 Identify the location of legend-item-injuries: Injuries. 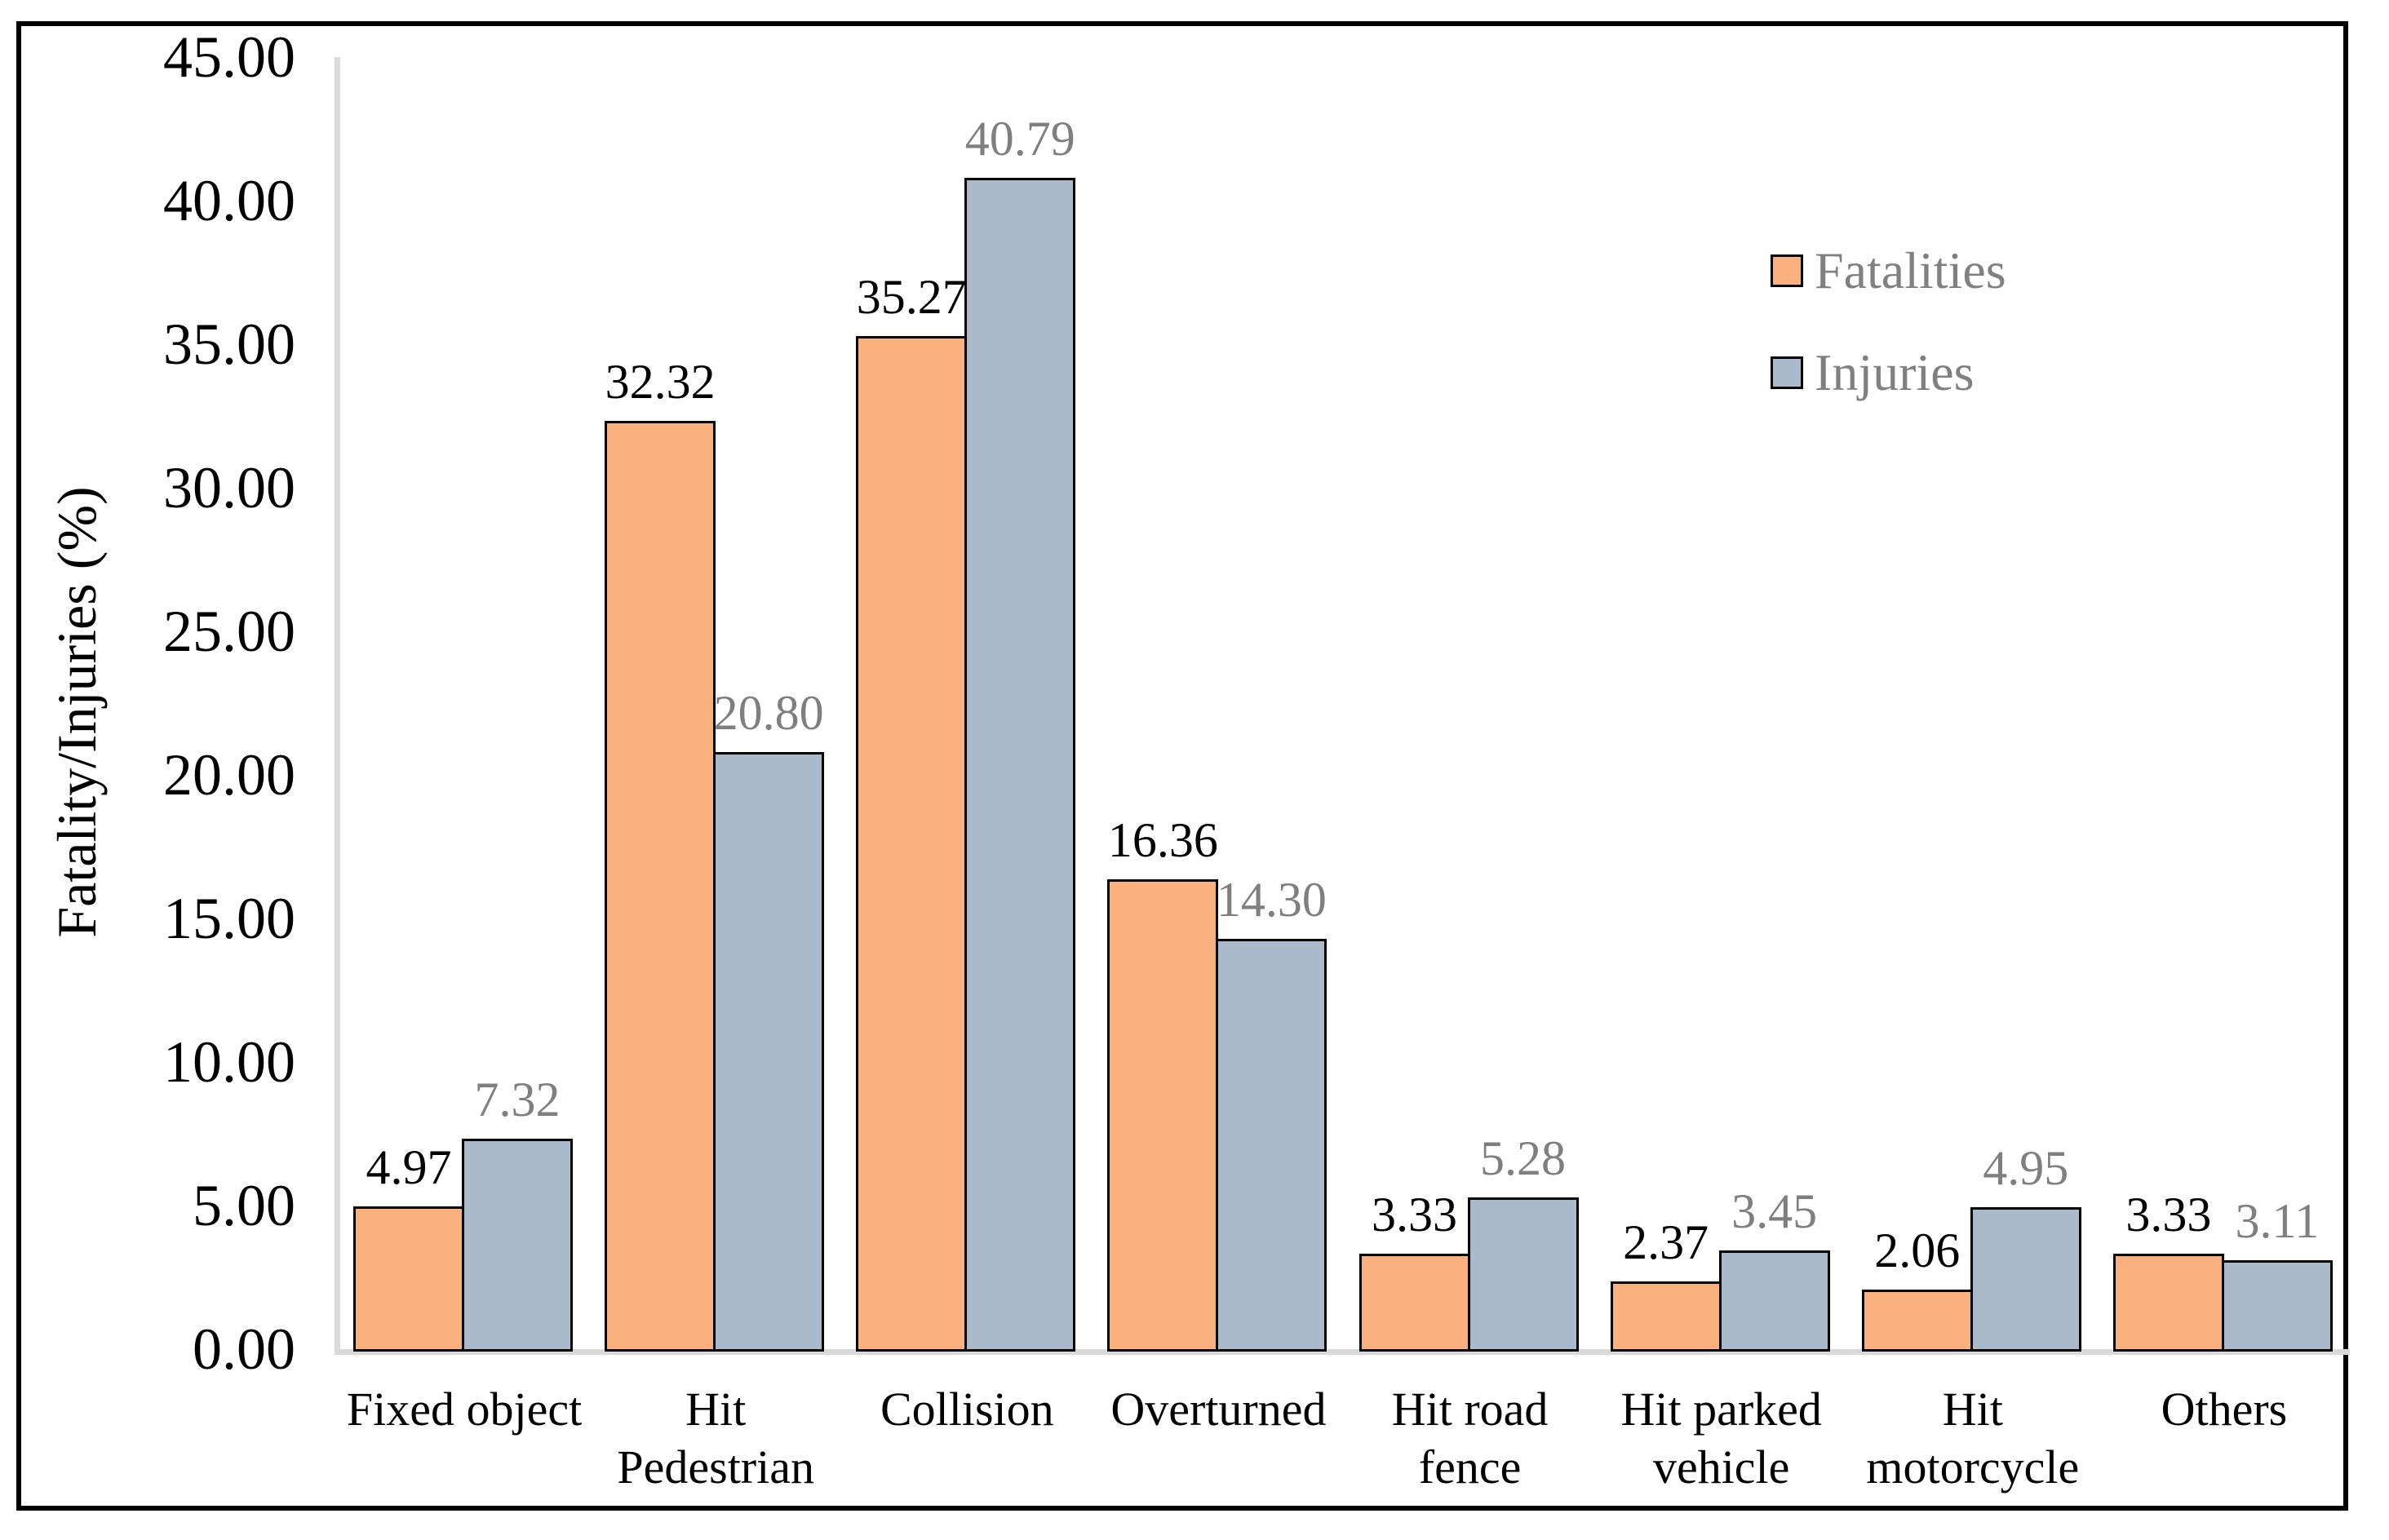
(1888, 373).